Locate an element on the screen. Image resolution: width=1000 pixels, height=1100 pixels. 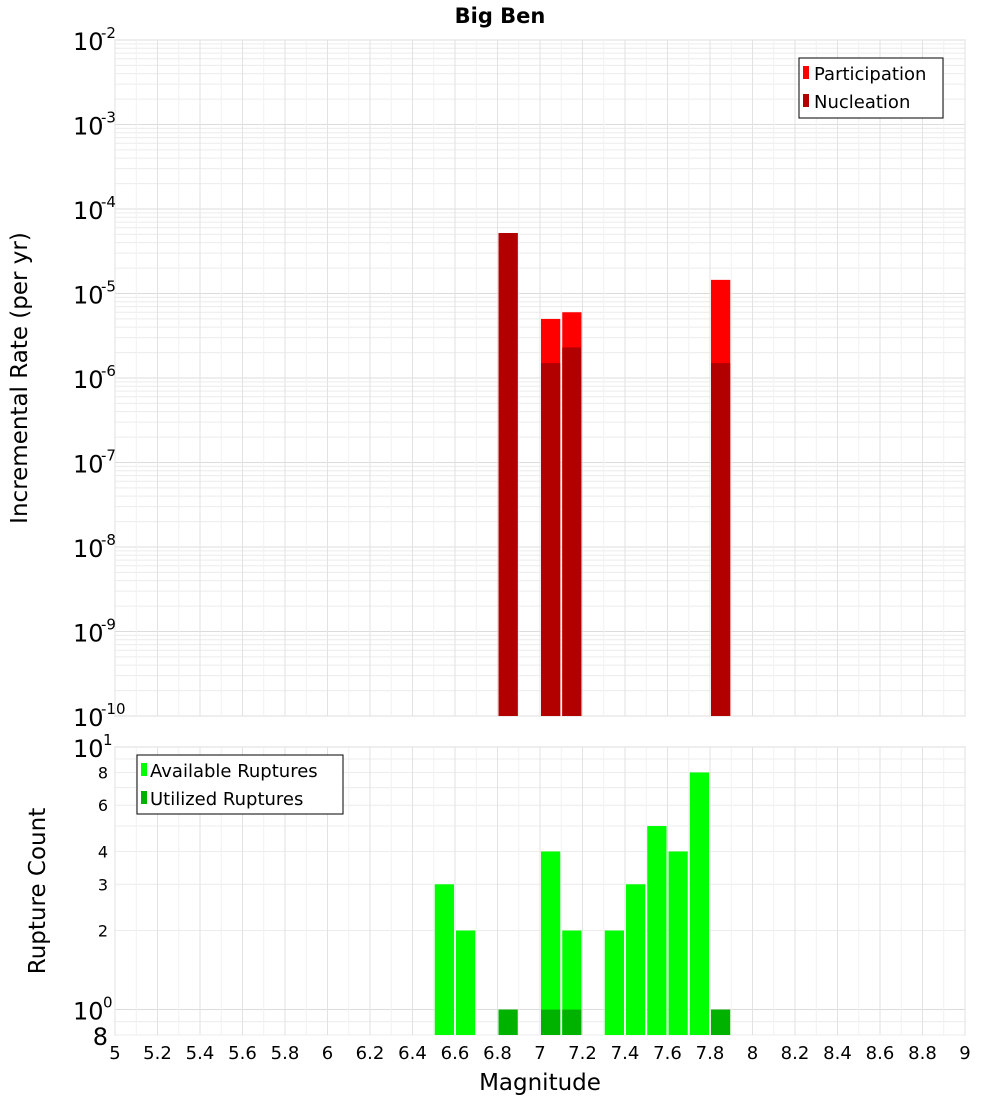
bottom-bars is located at coordinates (582, 903).